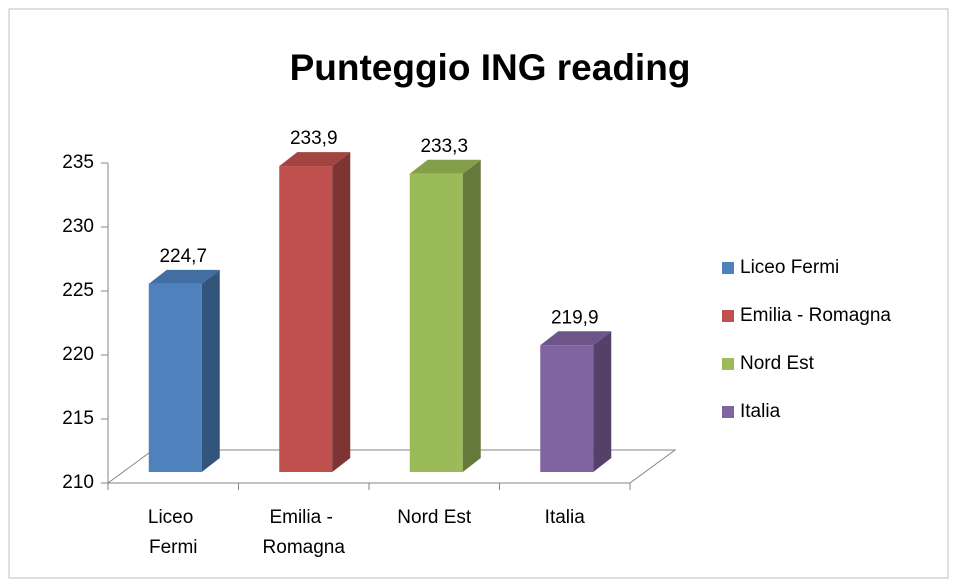  I want to click on legend-label: Emilia - Romagna, so click(815, 315).